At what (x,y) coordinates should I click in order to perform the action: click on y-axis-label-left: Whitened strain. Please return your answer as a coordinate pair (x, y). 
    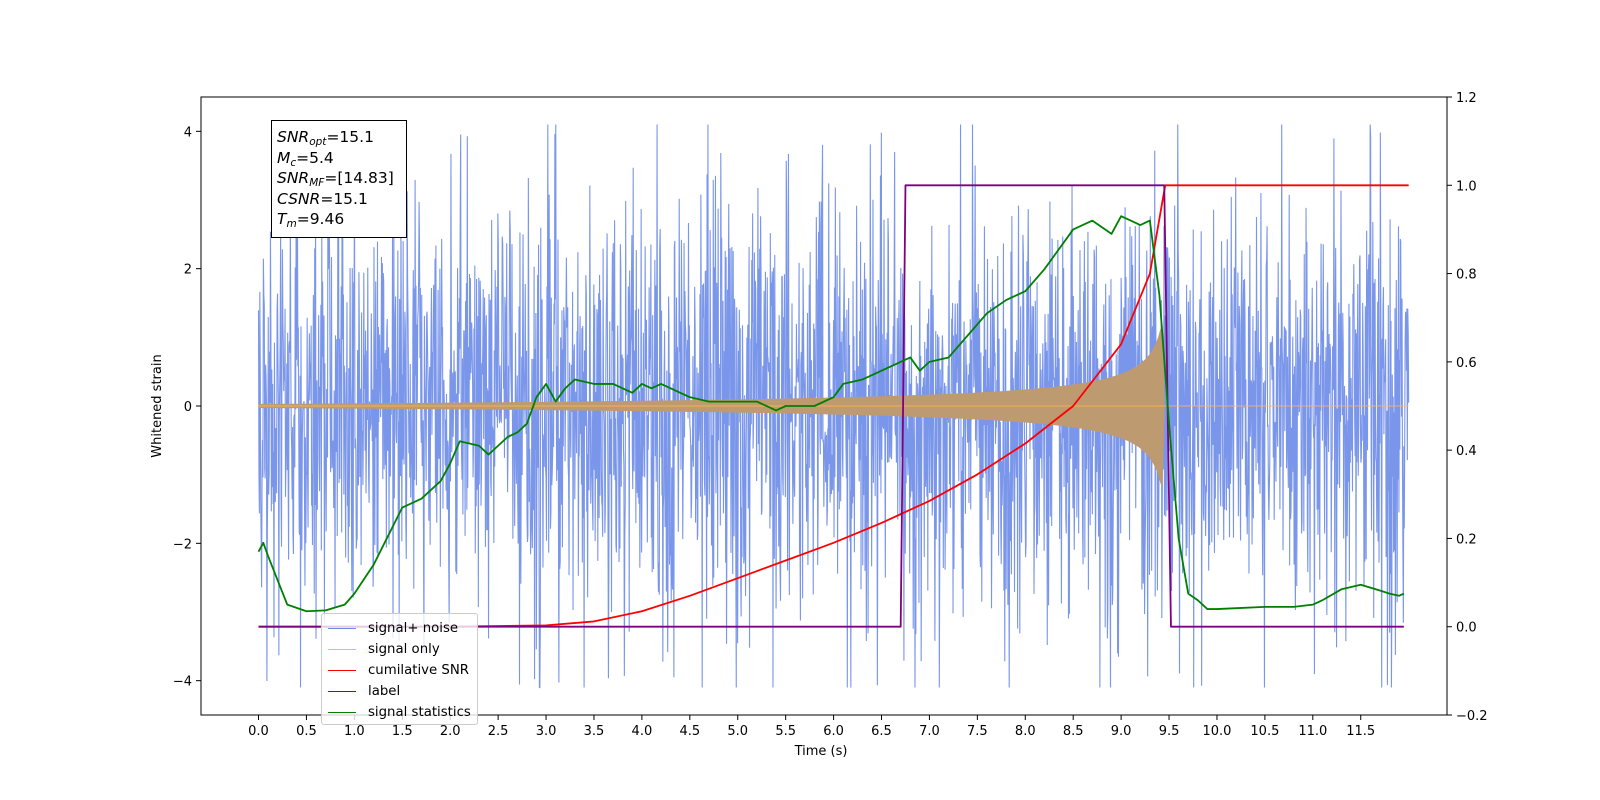
    Looking at the image, I should click on (157, 405).